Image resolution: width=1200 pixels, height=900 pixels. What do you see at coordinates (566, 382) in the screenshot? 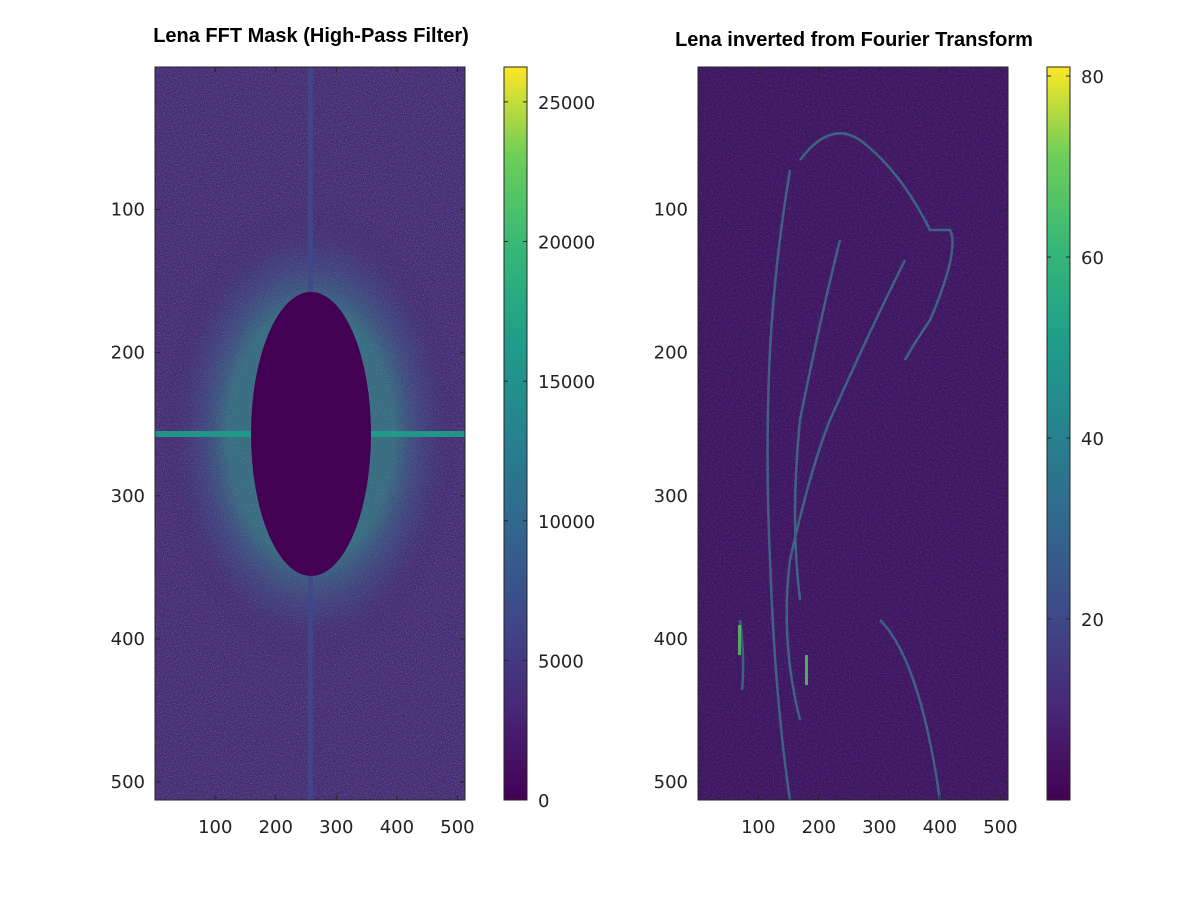
I see `colorbar-tick-label: 15000` at bounding box center [566, 382].